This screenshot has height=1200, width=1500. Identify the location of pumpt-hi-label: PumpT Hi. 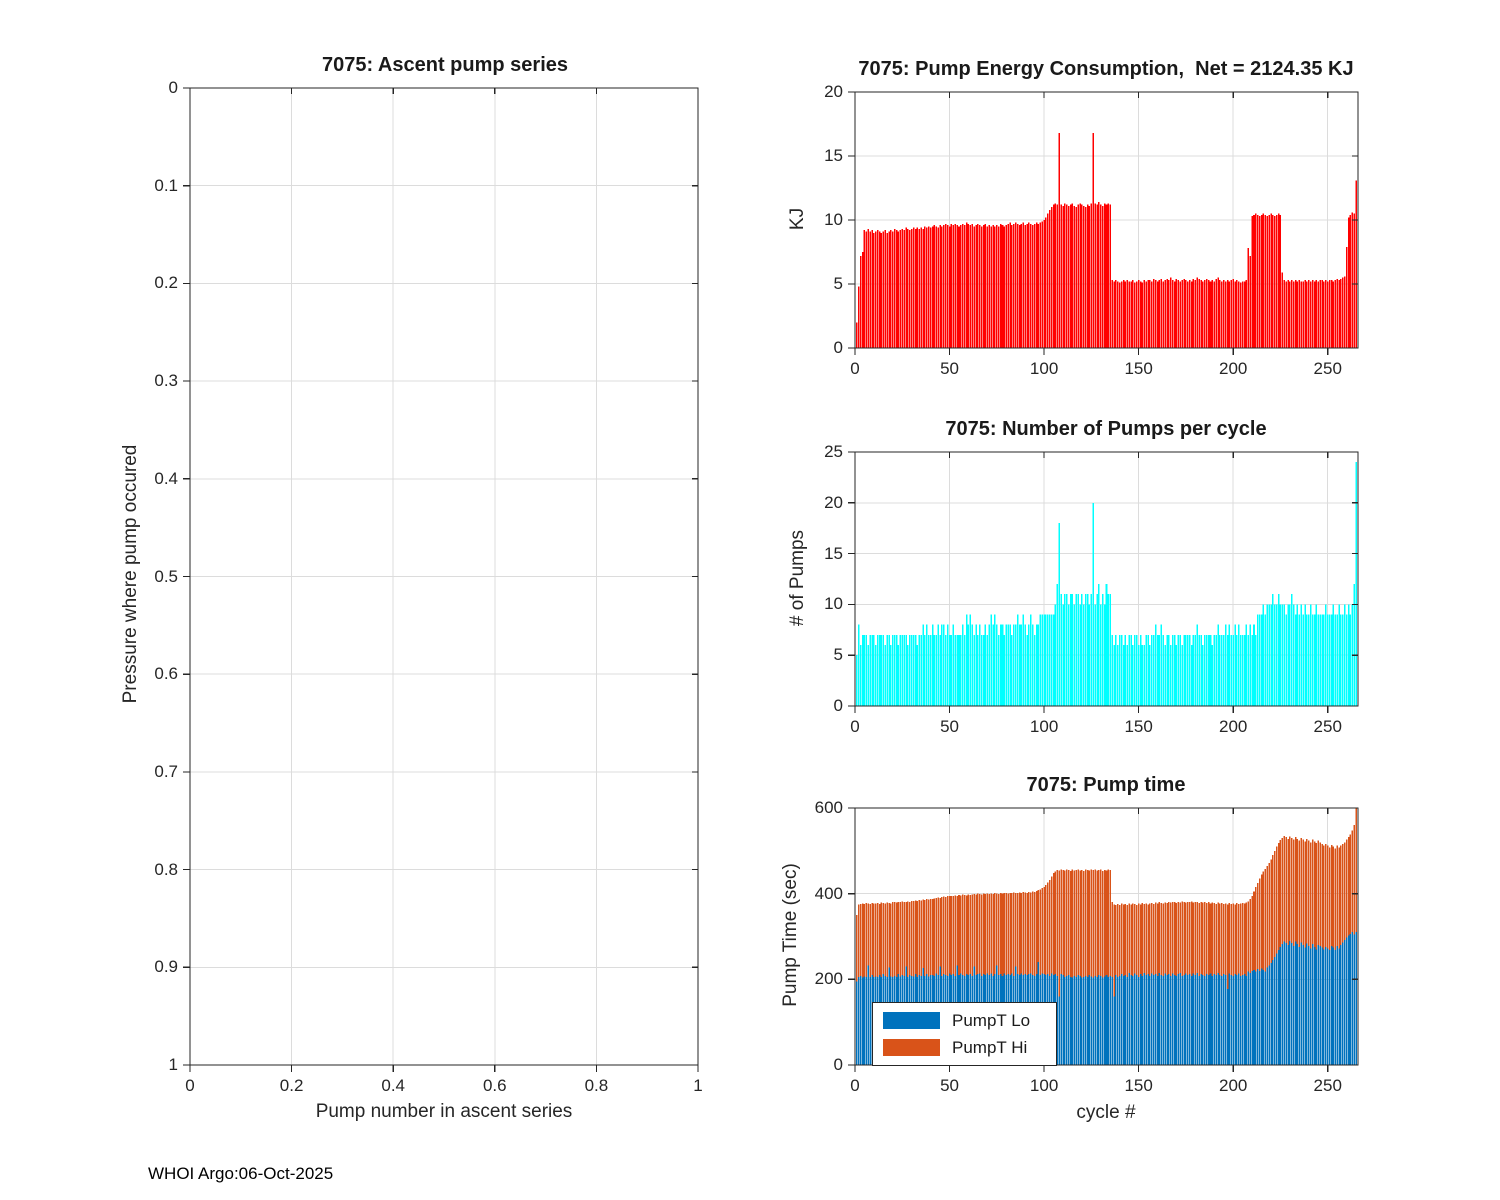
(990, 1047).